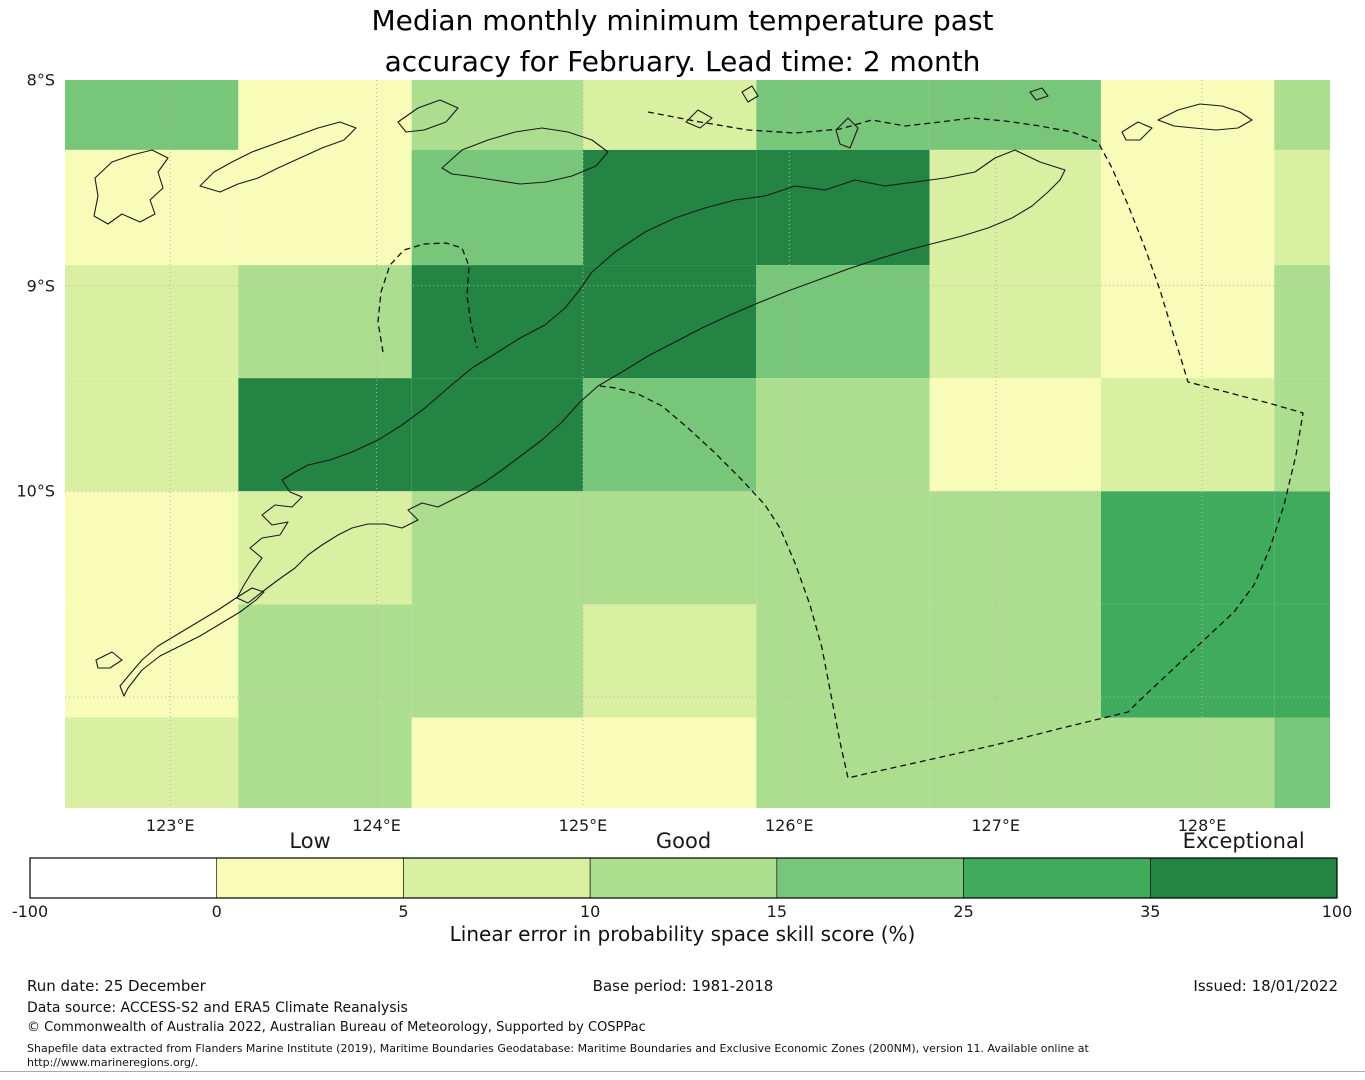 Image resolution: width=1365 pixels, height=1080 pixels. Describe the element at coordinates (403, 911) in the screenshot. I see `colorbar-tick-label: 5` at that location.